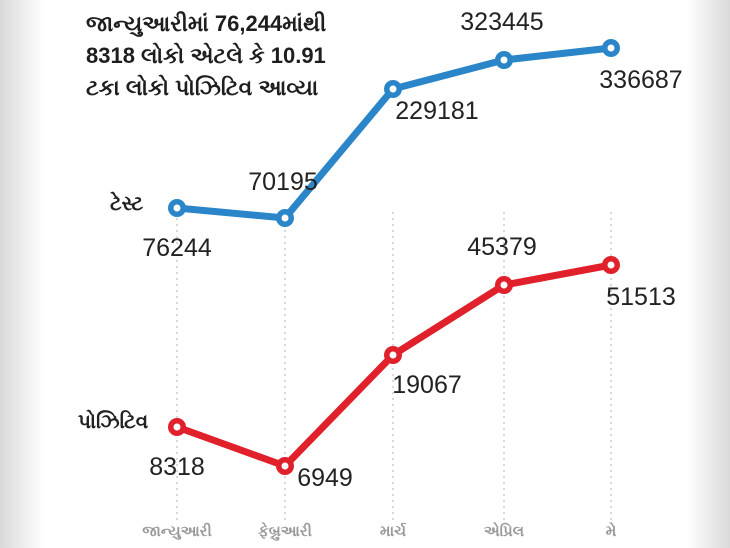 This screenshot has width=730, height=548. What do you see at coordinates (502, 247) in the screenshot?
I see `data-label: 45379` at bounding box center [502, 247].